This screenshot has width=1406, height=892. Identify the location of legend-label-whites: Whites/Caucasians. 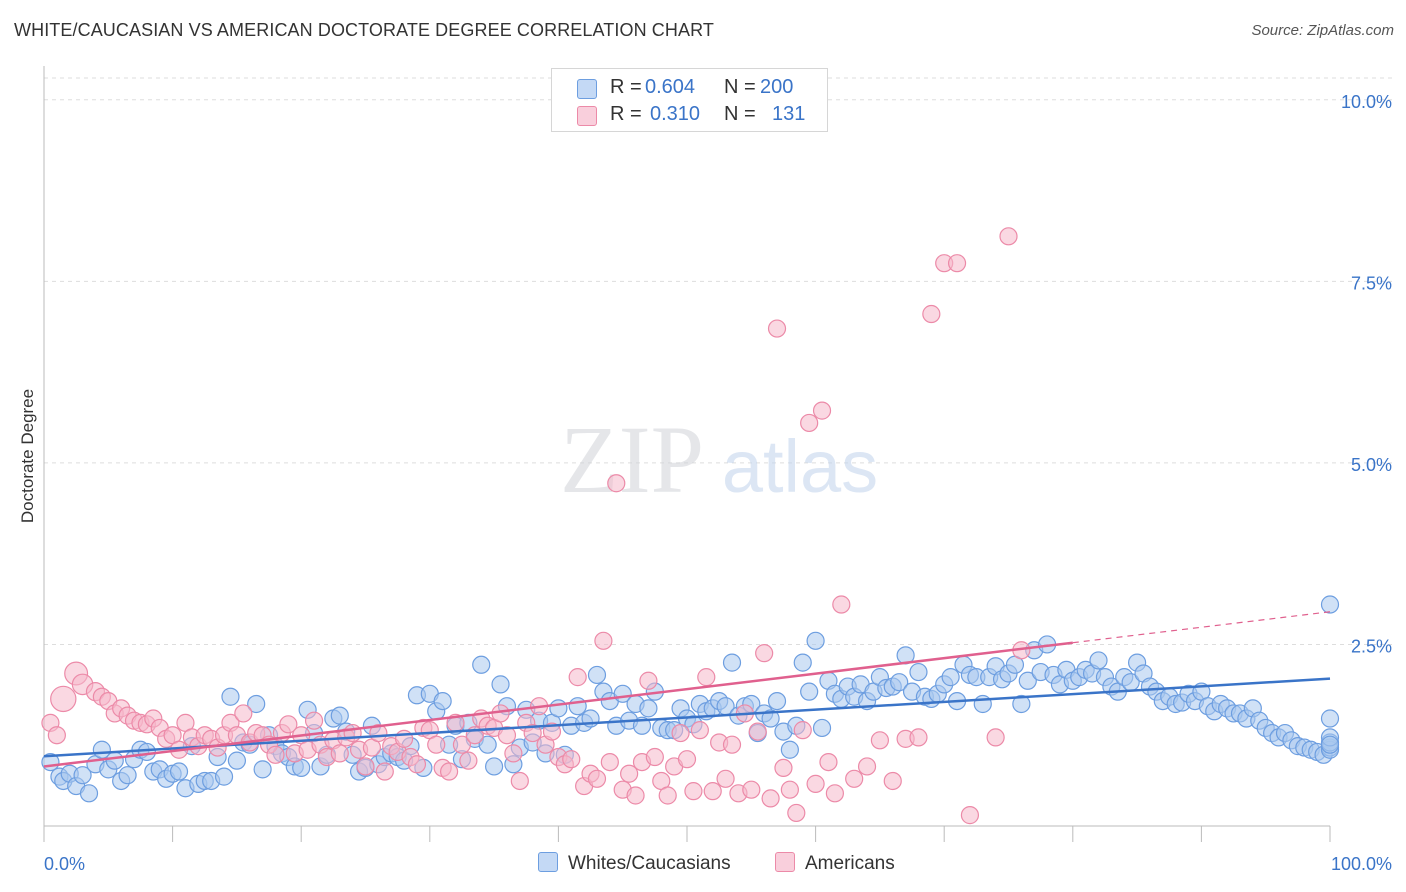
(649, 863).